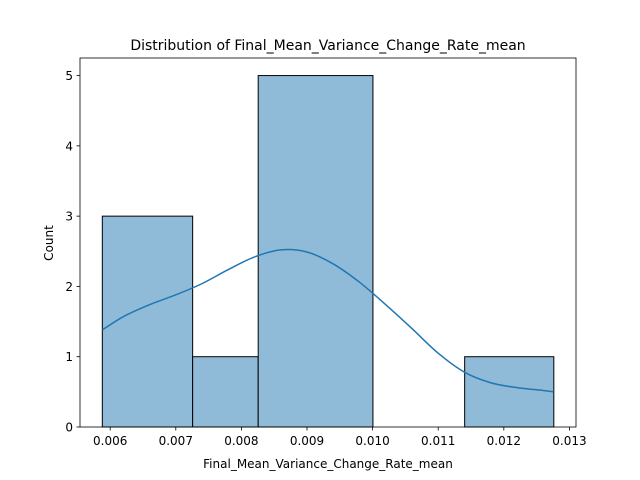 The width and height of the screenshot is (640, 480). I want to click on x-tick-label-2: 0.007, so click(176, 441).